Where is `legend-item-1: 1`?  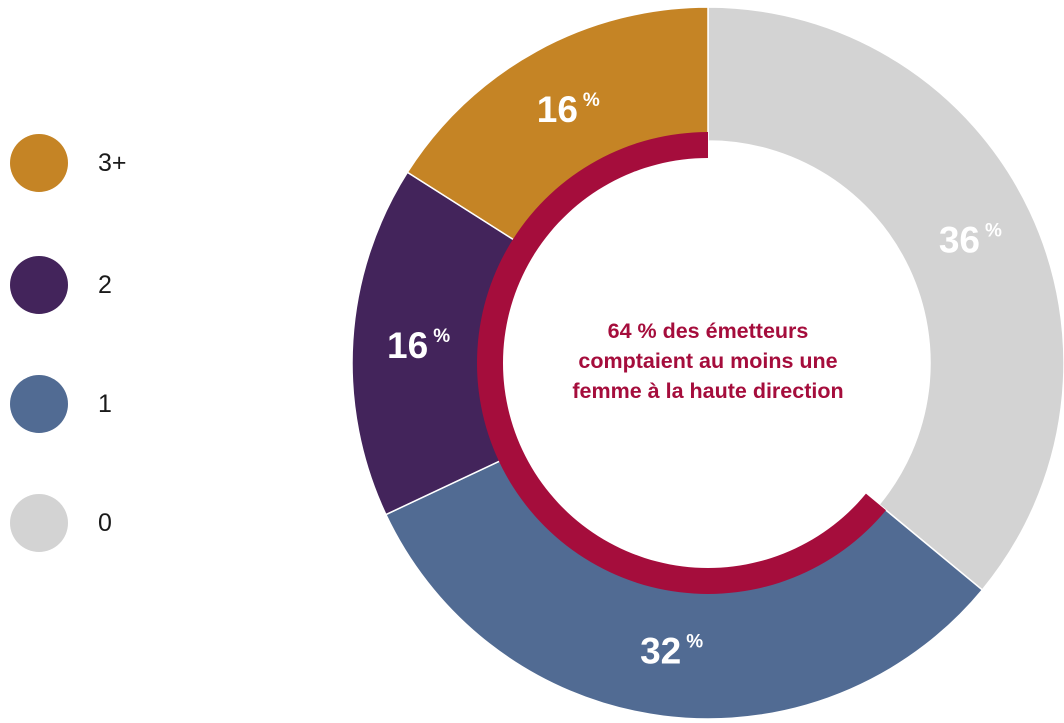 legend-item-1: 1 is located at coordinates (61, 404).